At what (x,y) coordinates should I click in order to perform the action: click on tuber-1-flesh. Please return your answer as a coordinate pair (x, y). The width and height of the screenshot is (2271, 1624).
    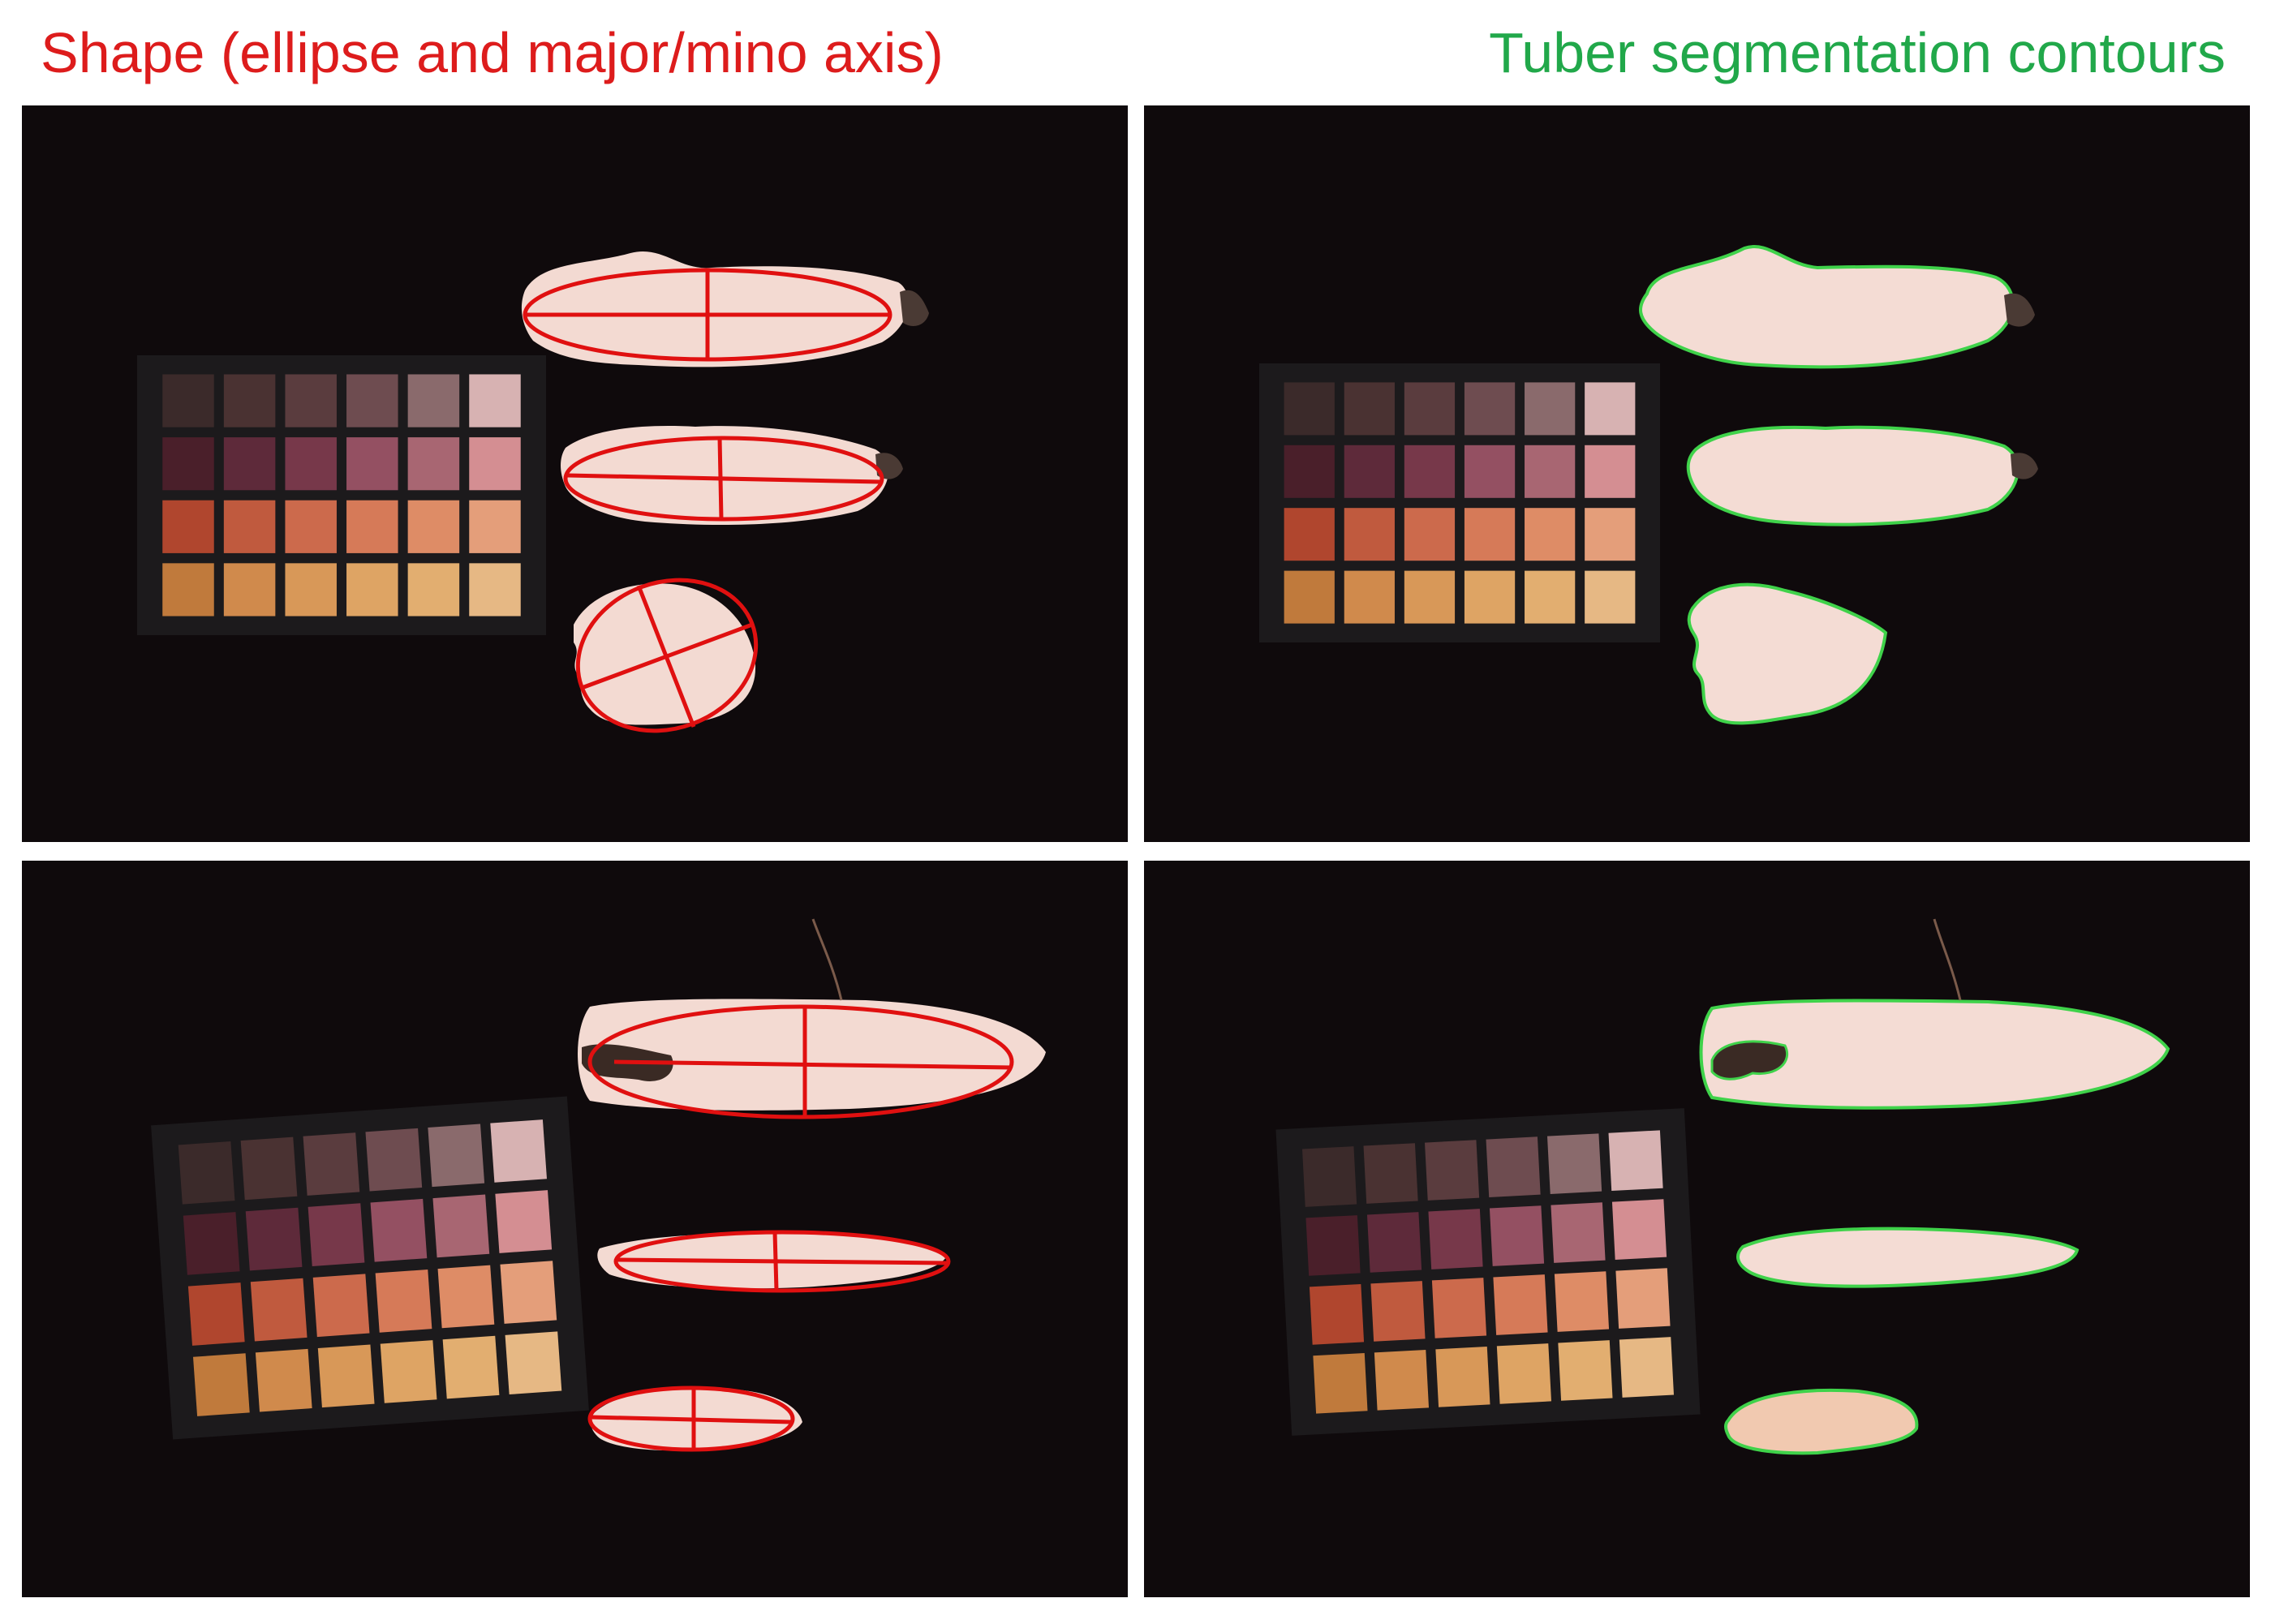
    Looking at the image, I should click on (715, 309).